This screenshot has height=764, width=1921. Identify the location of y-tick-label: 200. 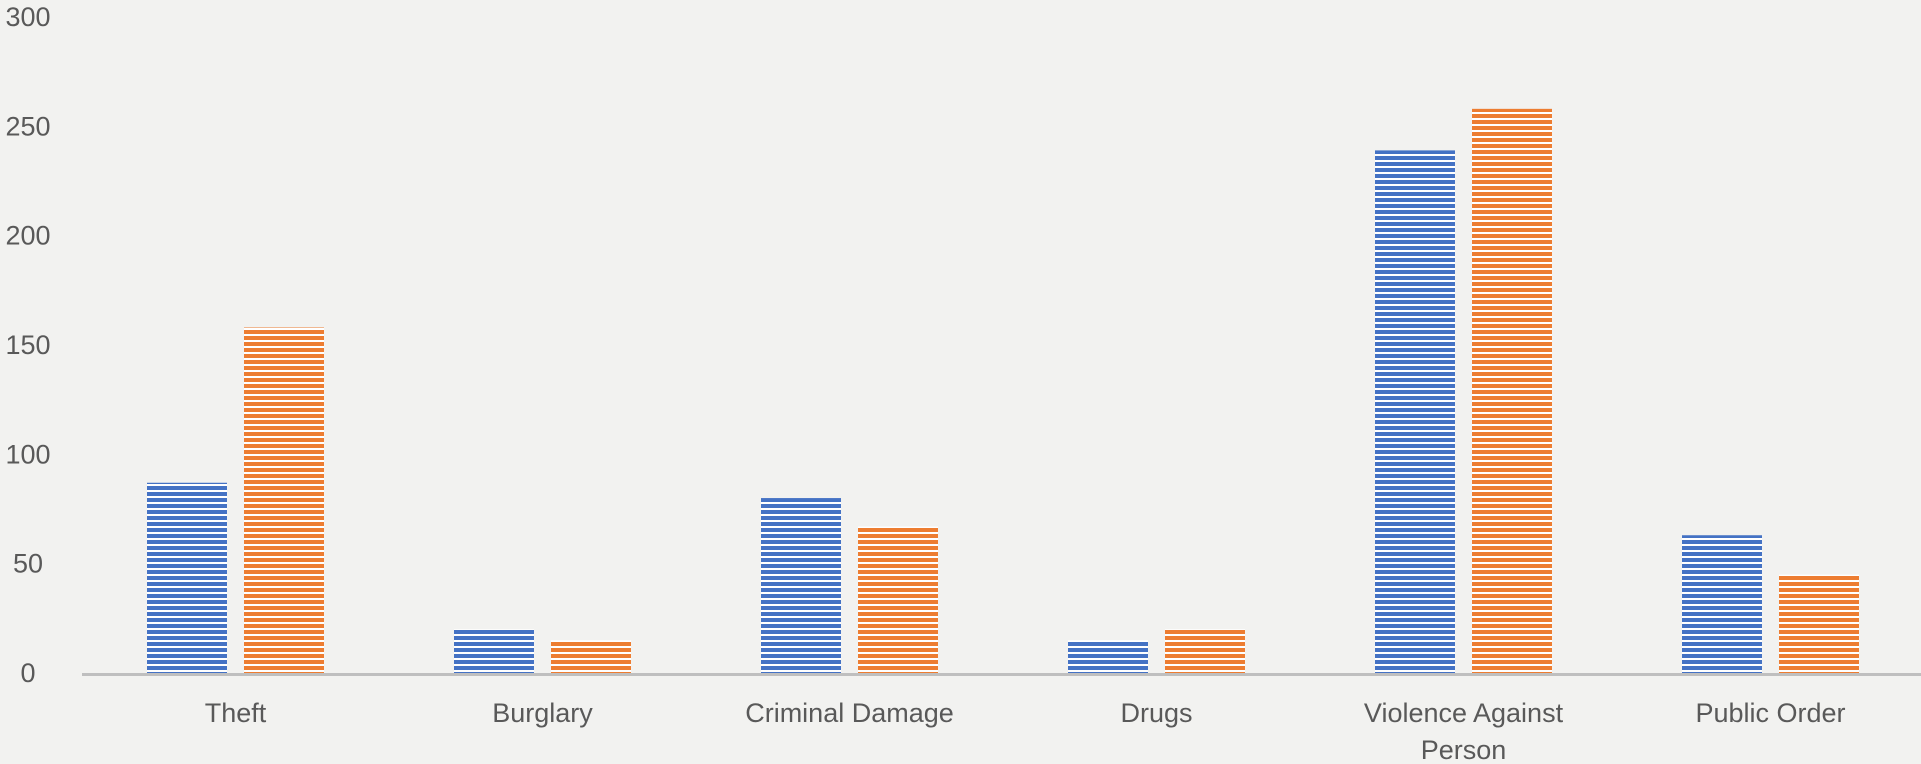
(27, 236).